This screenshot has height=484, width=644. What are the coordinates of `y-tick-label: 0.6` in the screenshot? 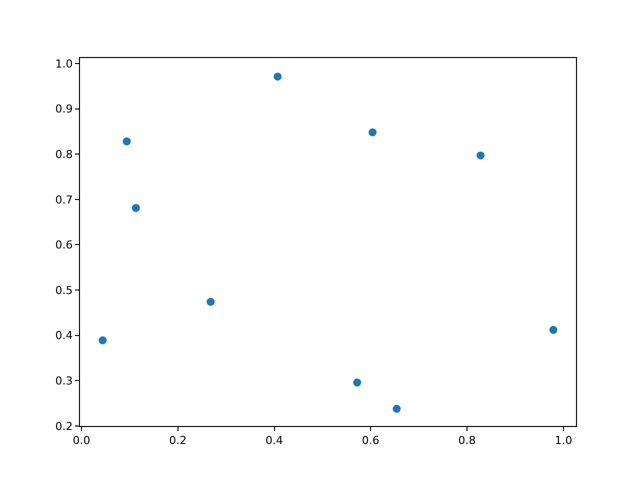 It's located at (64, 245).